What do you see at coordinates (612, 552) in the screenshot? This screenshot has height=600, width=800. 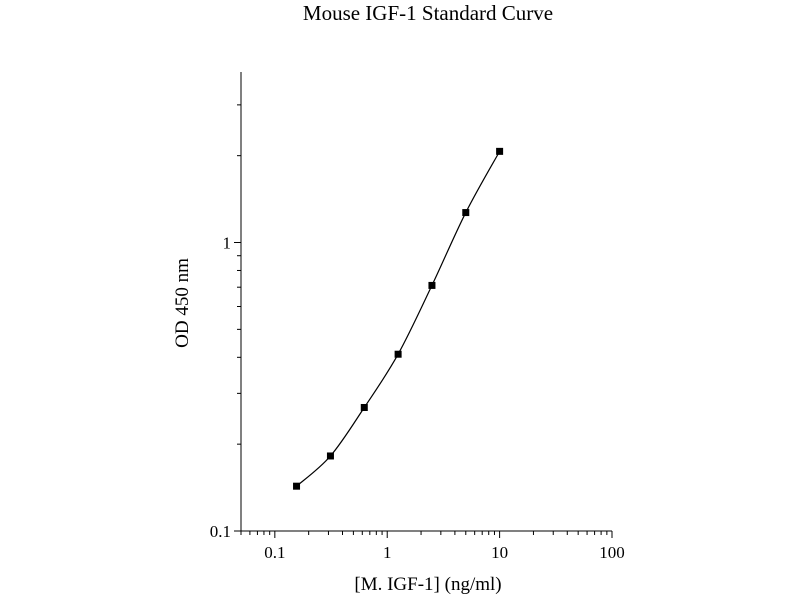 I see `x-tick-label: 100` at bounding box center [612, 552].